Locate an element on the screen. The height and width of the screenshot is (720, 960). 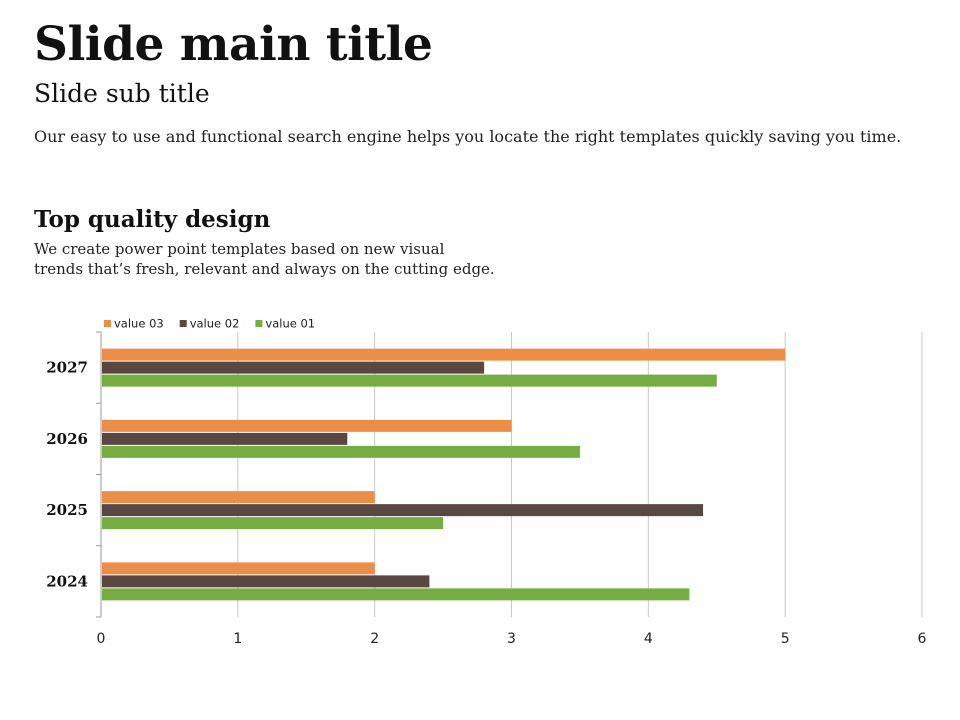
x-tick-label: 0 is located at coordinates (101, 639).